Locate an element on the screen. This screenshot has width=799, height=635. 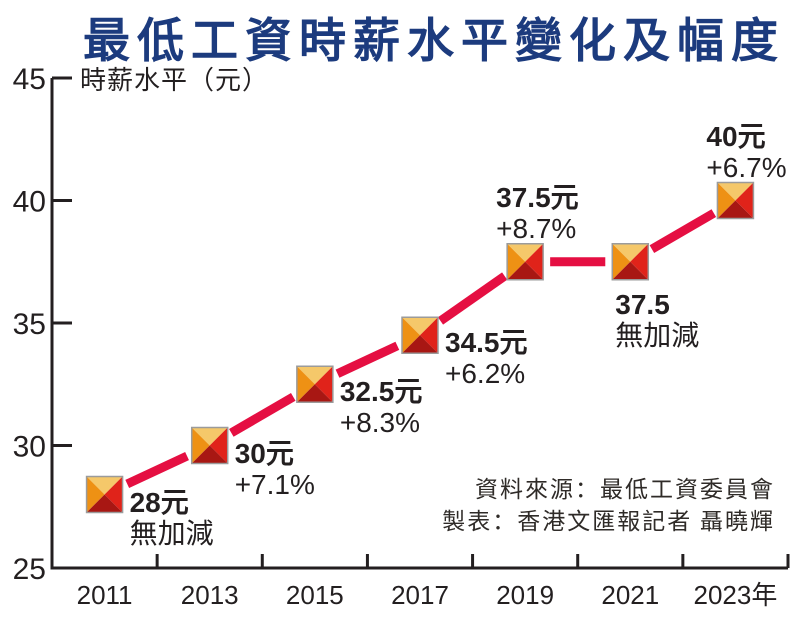
point-label-2017: 34.5元 +6.2% is located at coordinates (486, 358).